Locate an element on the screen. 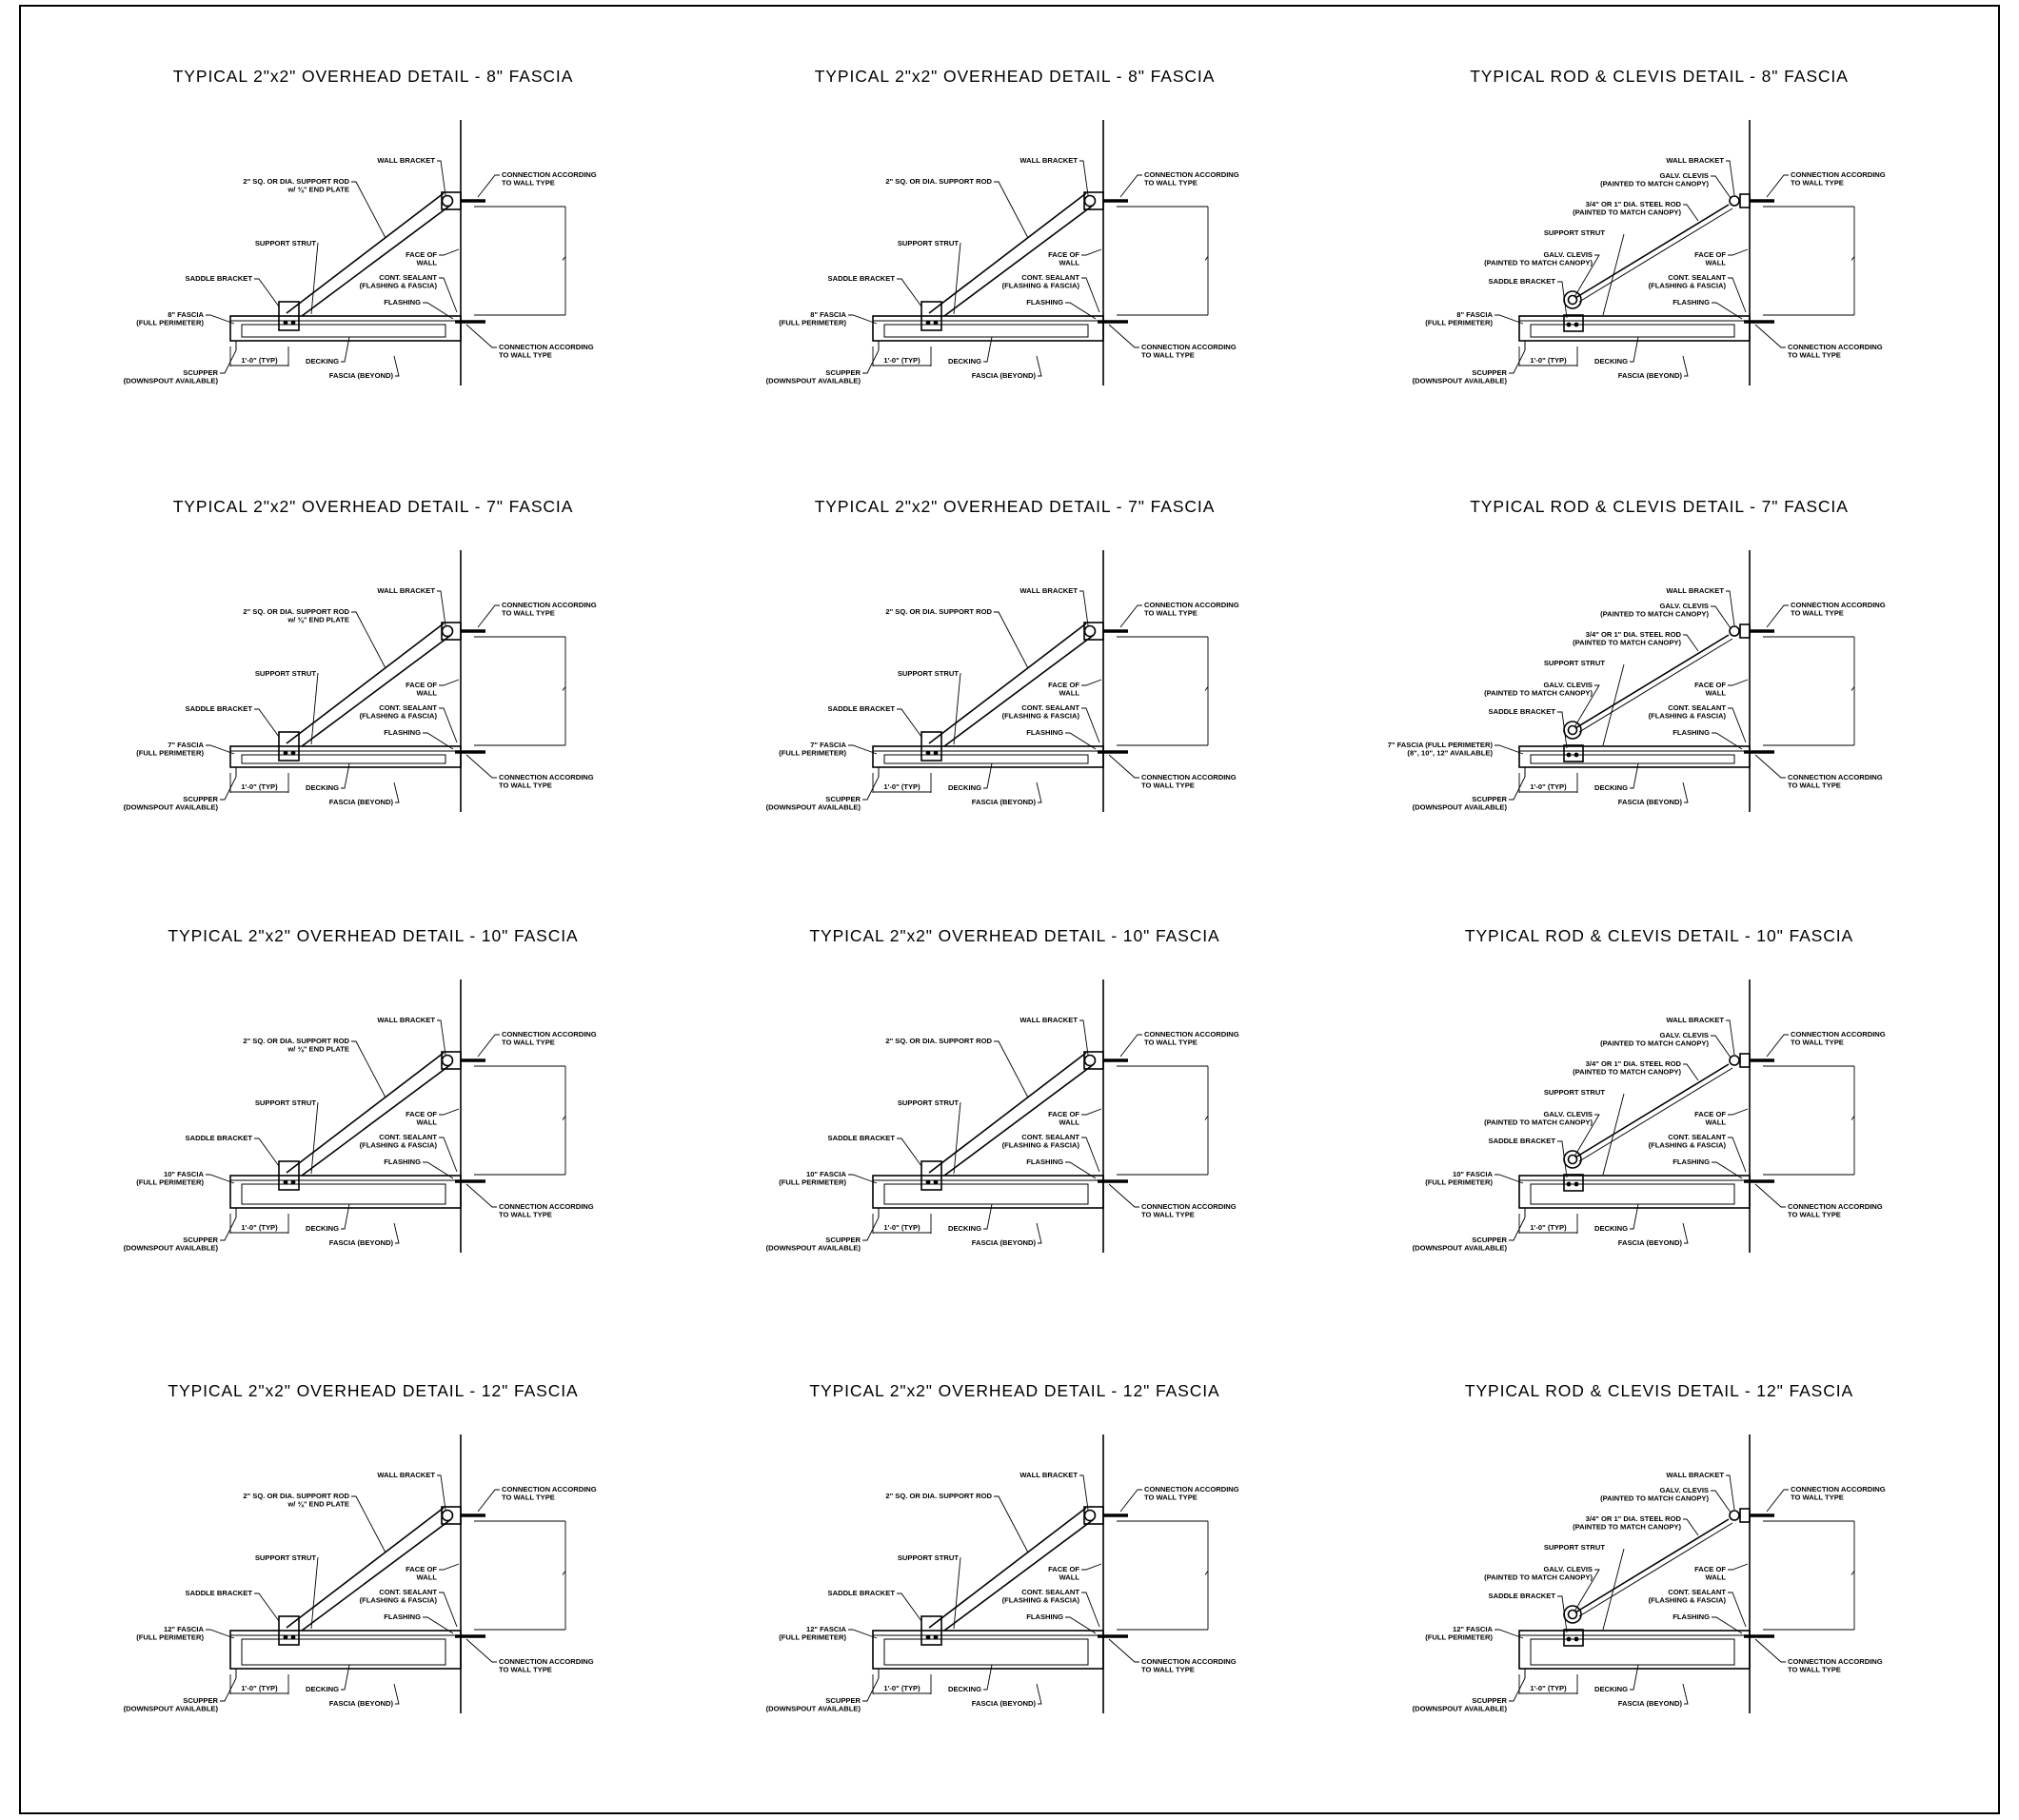  scupper-label: SCUPPER is located at coordinates (843, 1700).